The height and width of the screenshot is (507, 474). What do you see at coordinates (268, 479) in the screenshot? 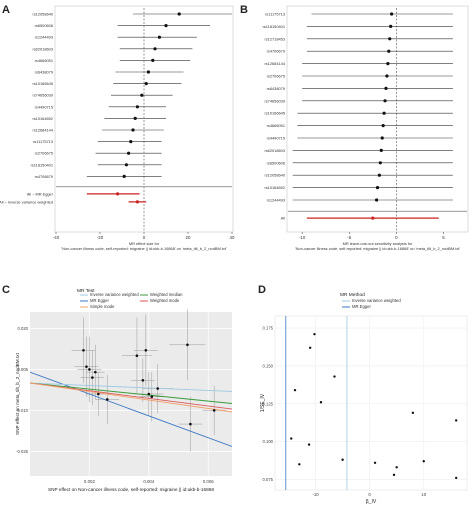
I see `y-tick-label: 0.075` at bounding box center [268, 479].